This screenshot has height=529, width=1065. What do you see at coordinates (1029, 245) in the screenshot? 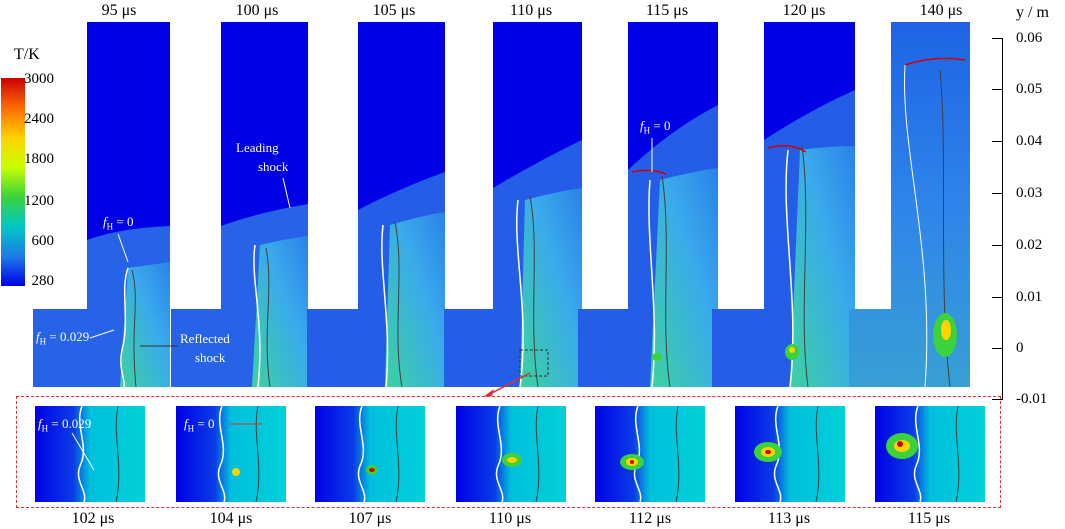
I see `y-tick-4: 0.02` at bounding box center [1029, 245].